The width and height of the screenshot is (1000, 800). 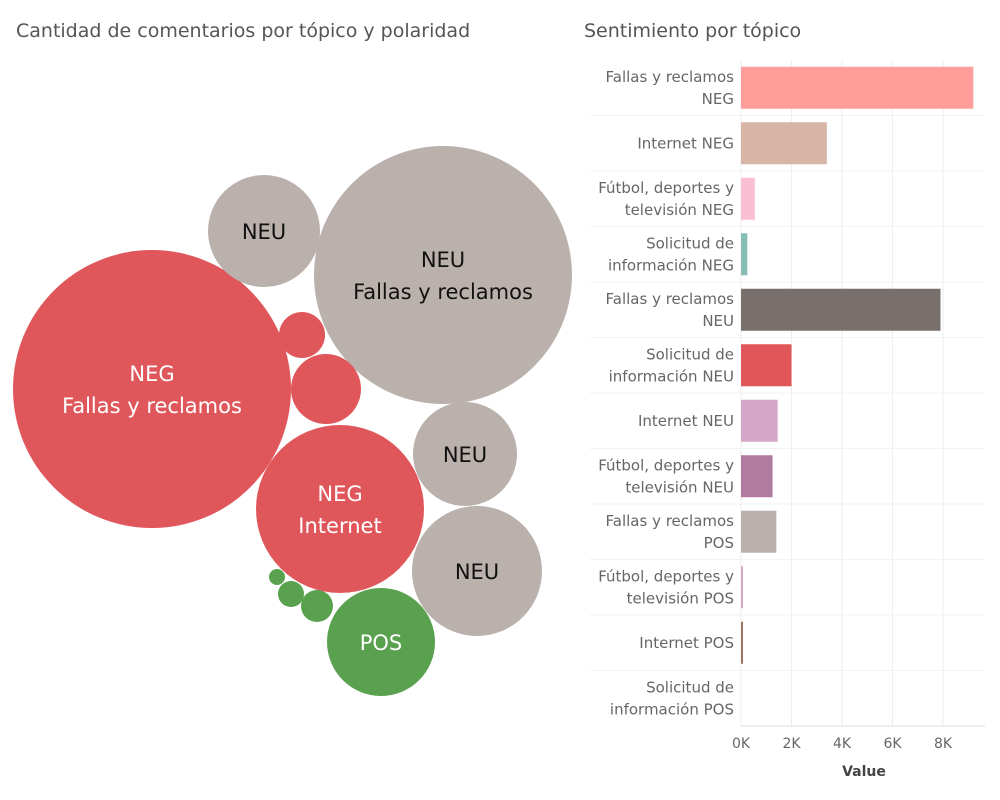 I want to click on category-label: información NEG, so click(x=671, y=265).